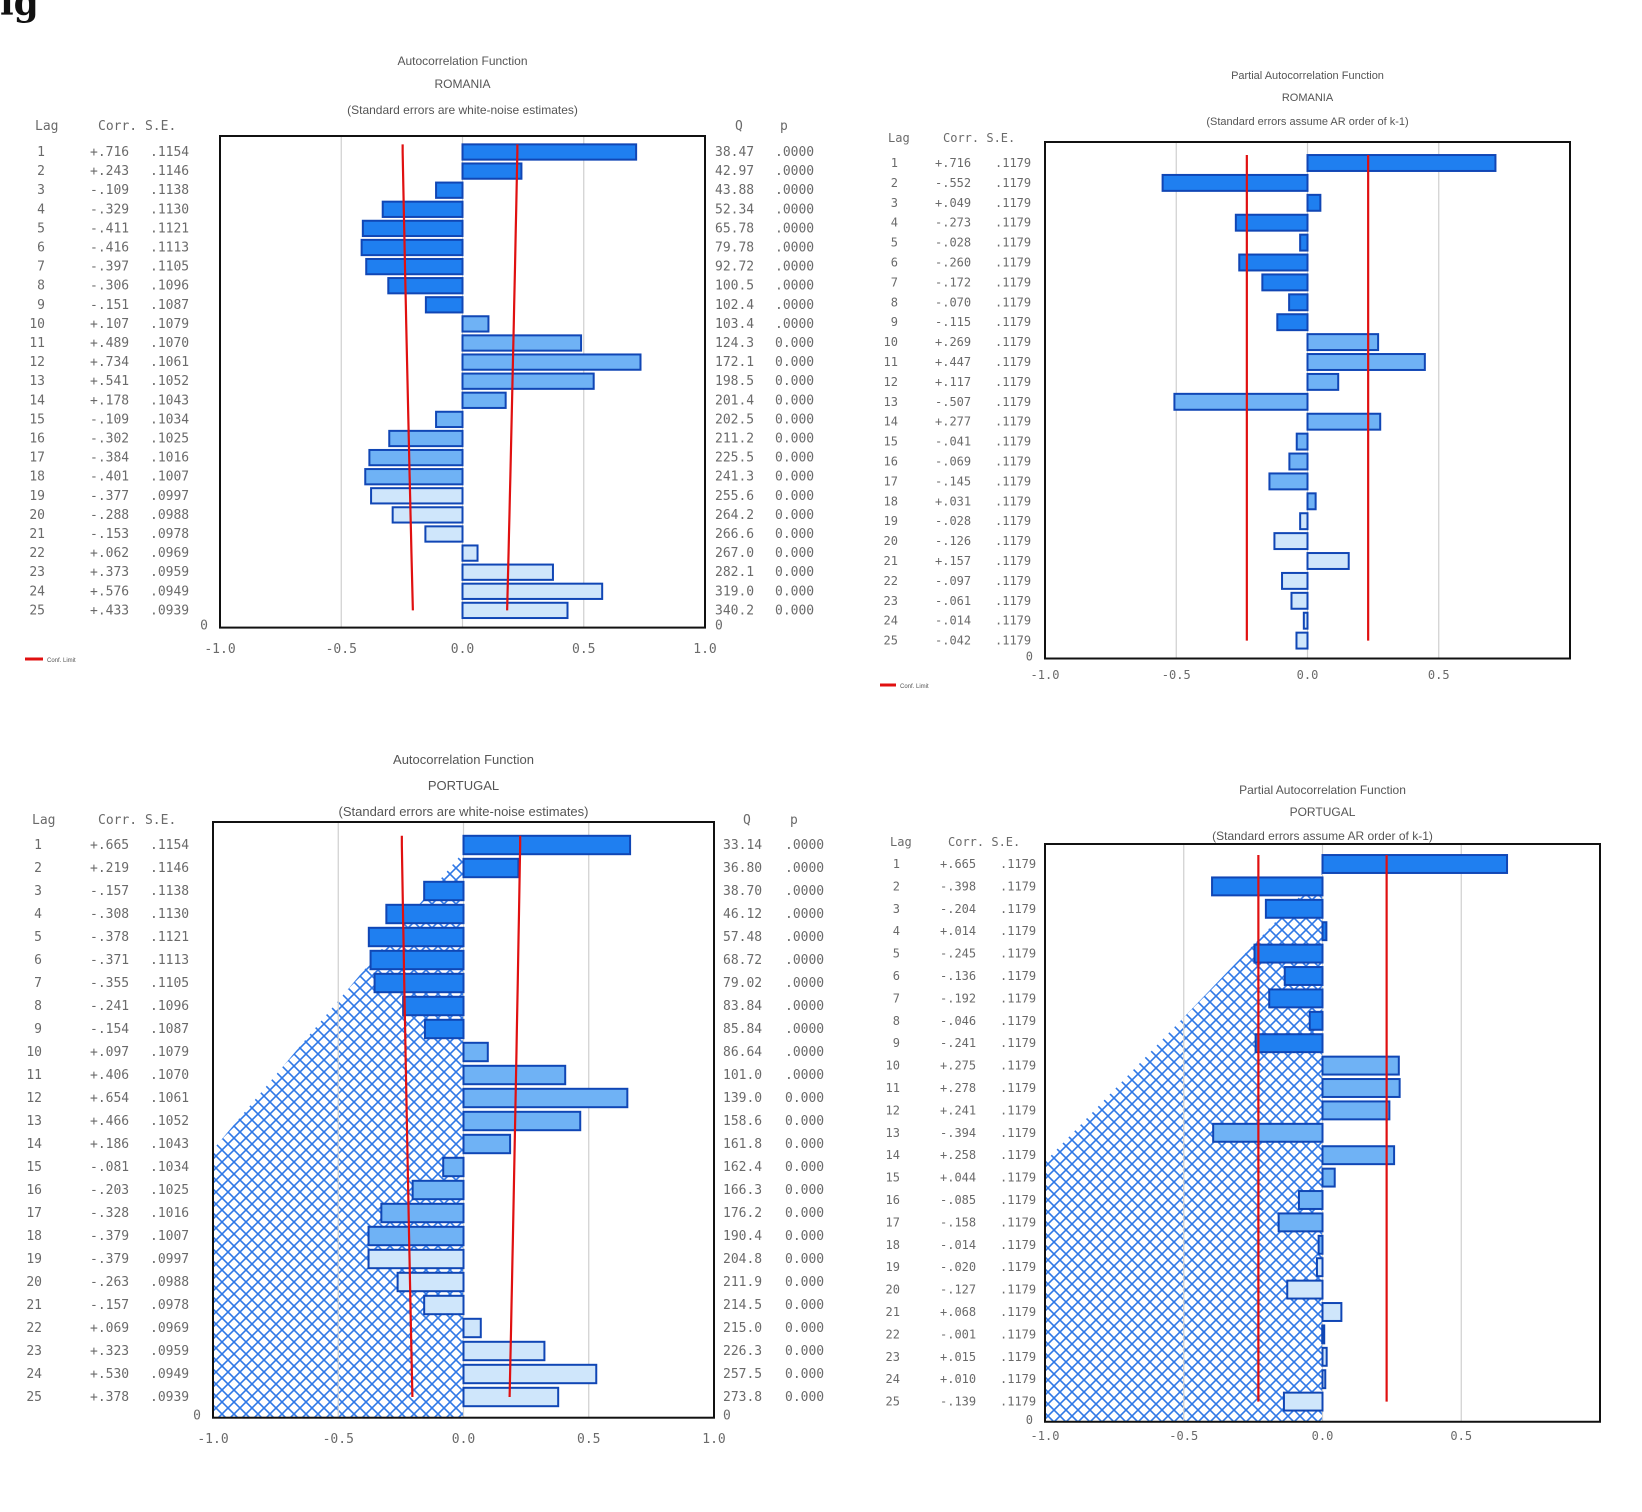  Describe the element at coordinates (734, 534) in the screenshot. I see `q-label: 266.6` at that location.